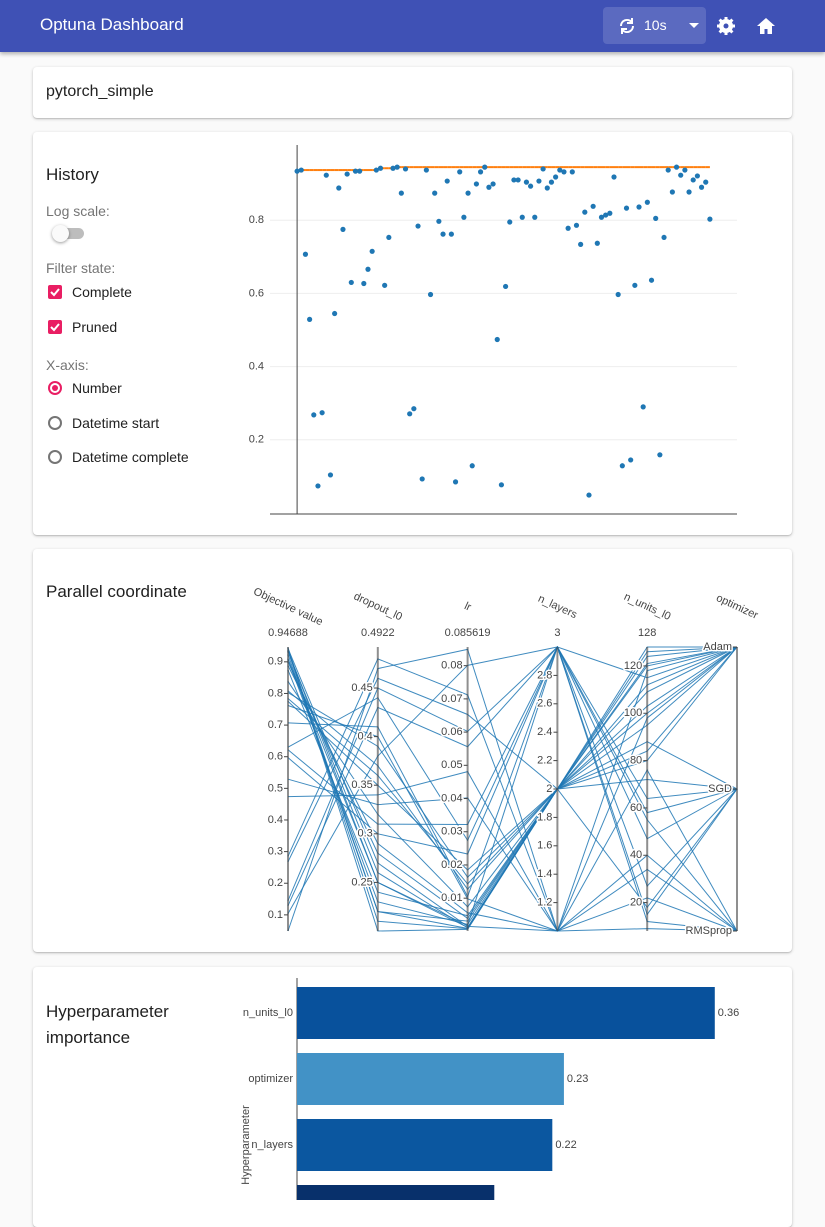 This screenshot has width=825, height=1227. Describe the element at coordinates (97, 388) in the screenshot. I see `x-axis-option: Number` at that location.